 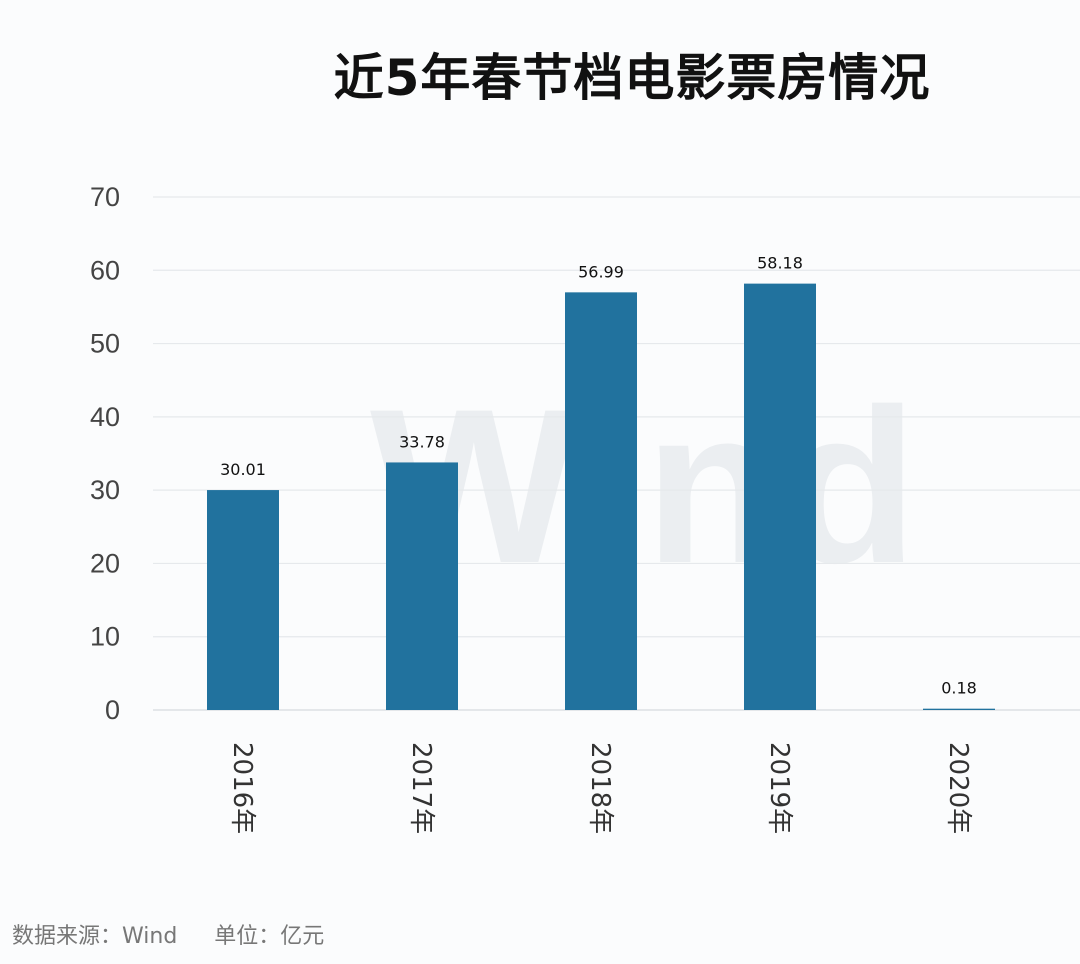 What do you see at coordinates (183, 934) in the screenshot?
I see `chart-footer: 数据来源：Wind 单位：亿元` at bounding box center [183, 934].